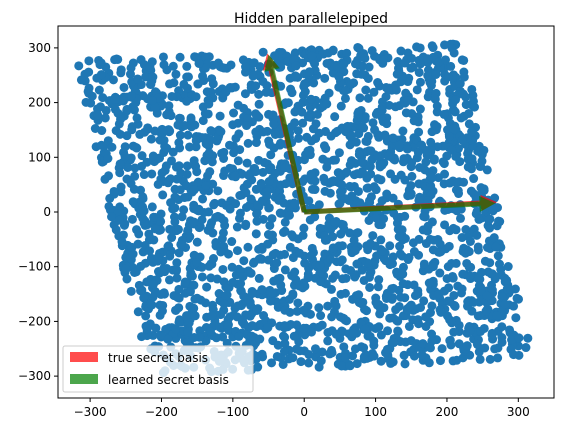 The image size is (563, 435). What do you see at coordinates (84, 357) in the screenshot?
I see `legend-swatch-true` at bounding box center [84, 357].